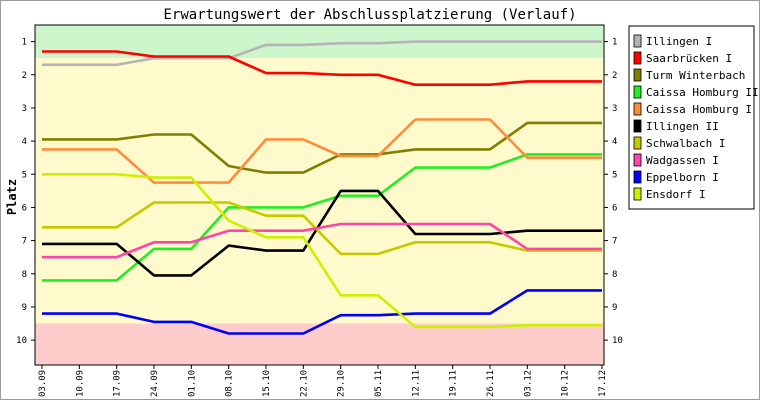  Describe the element at coordinates (24, 109) in the screenshot. I see `y-tick-label: 3` at that location.